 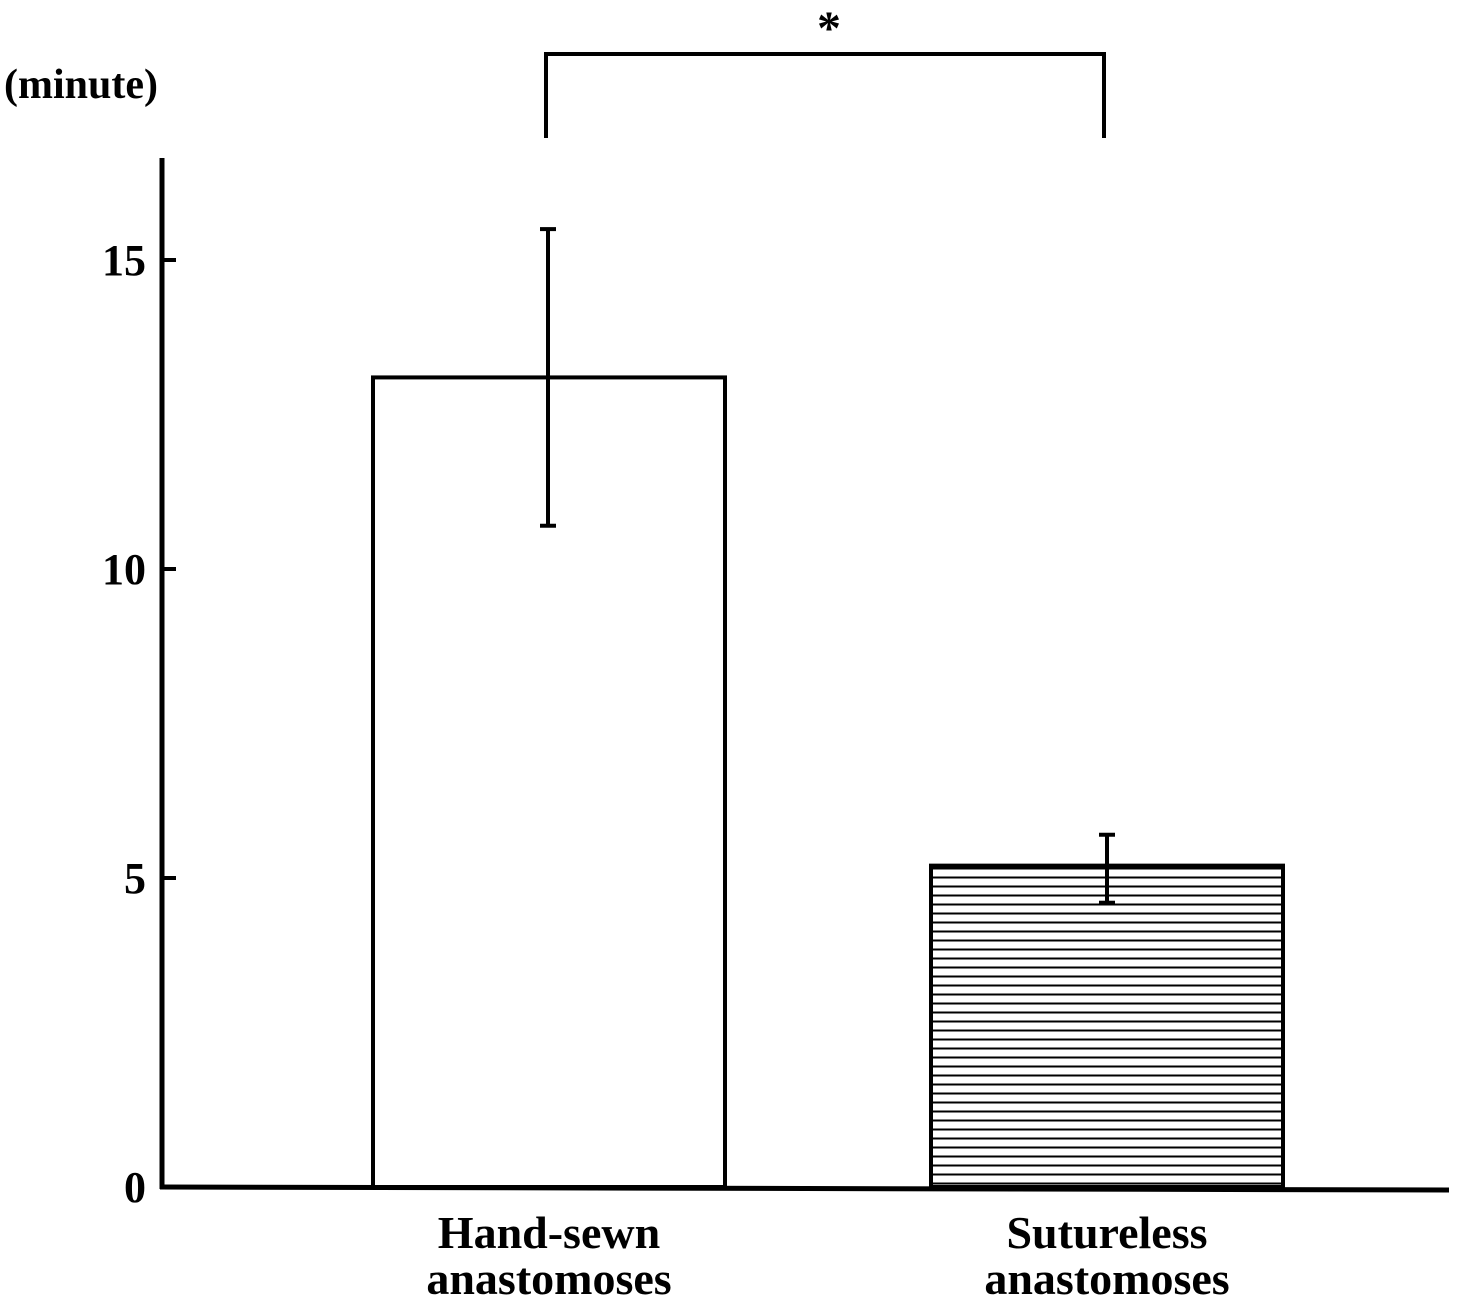 I want to click on category-label: Hand-sewn, so click(x=549, y=1232).